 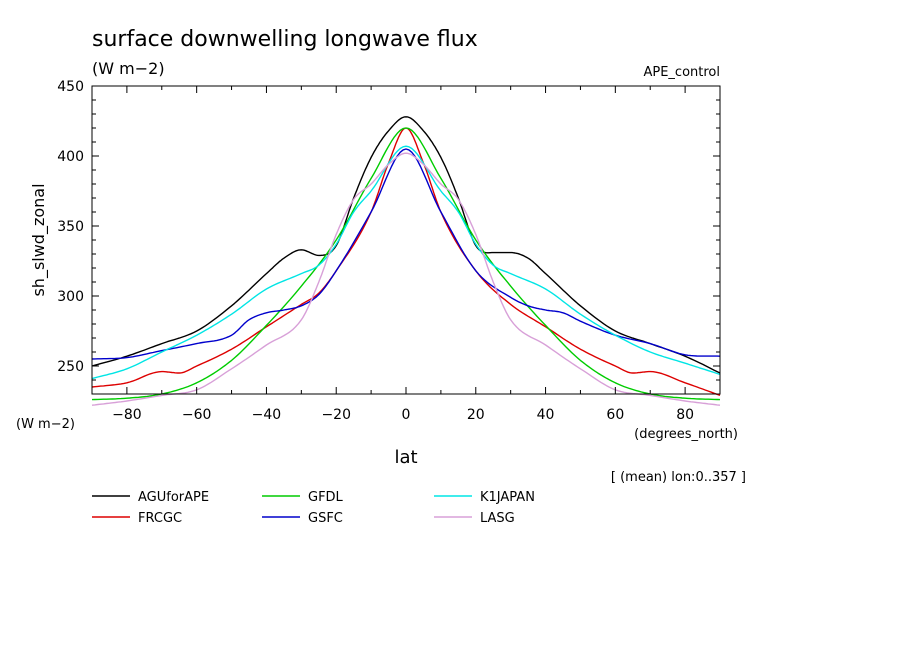 What do you see at coordinates (325, 518) in the screenshot?
I see `legend-label-gsfc: GSFC` at bounding box center [325, 518].